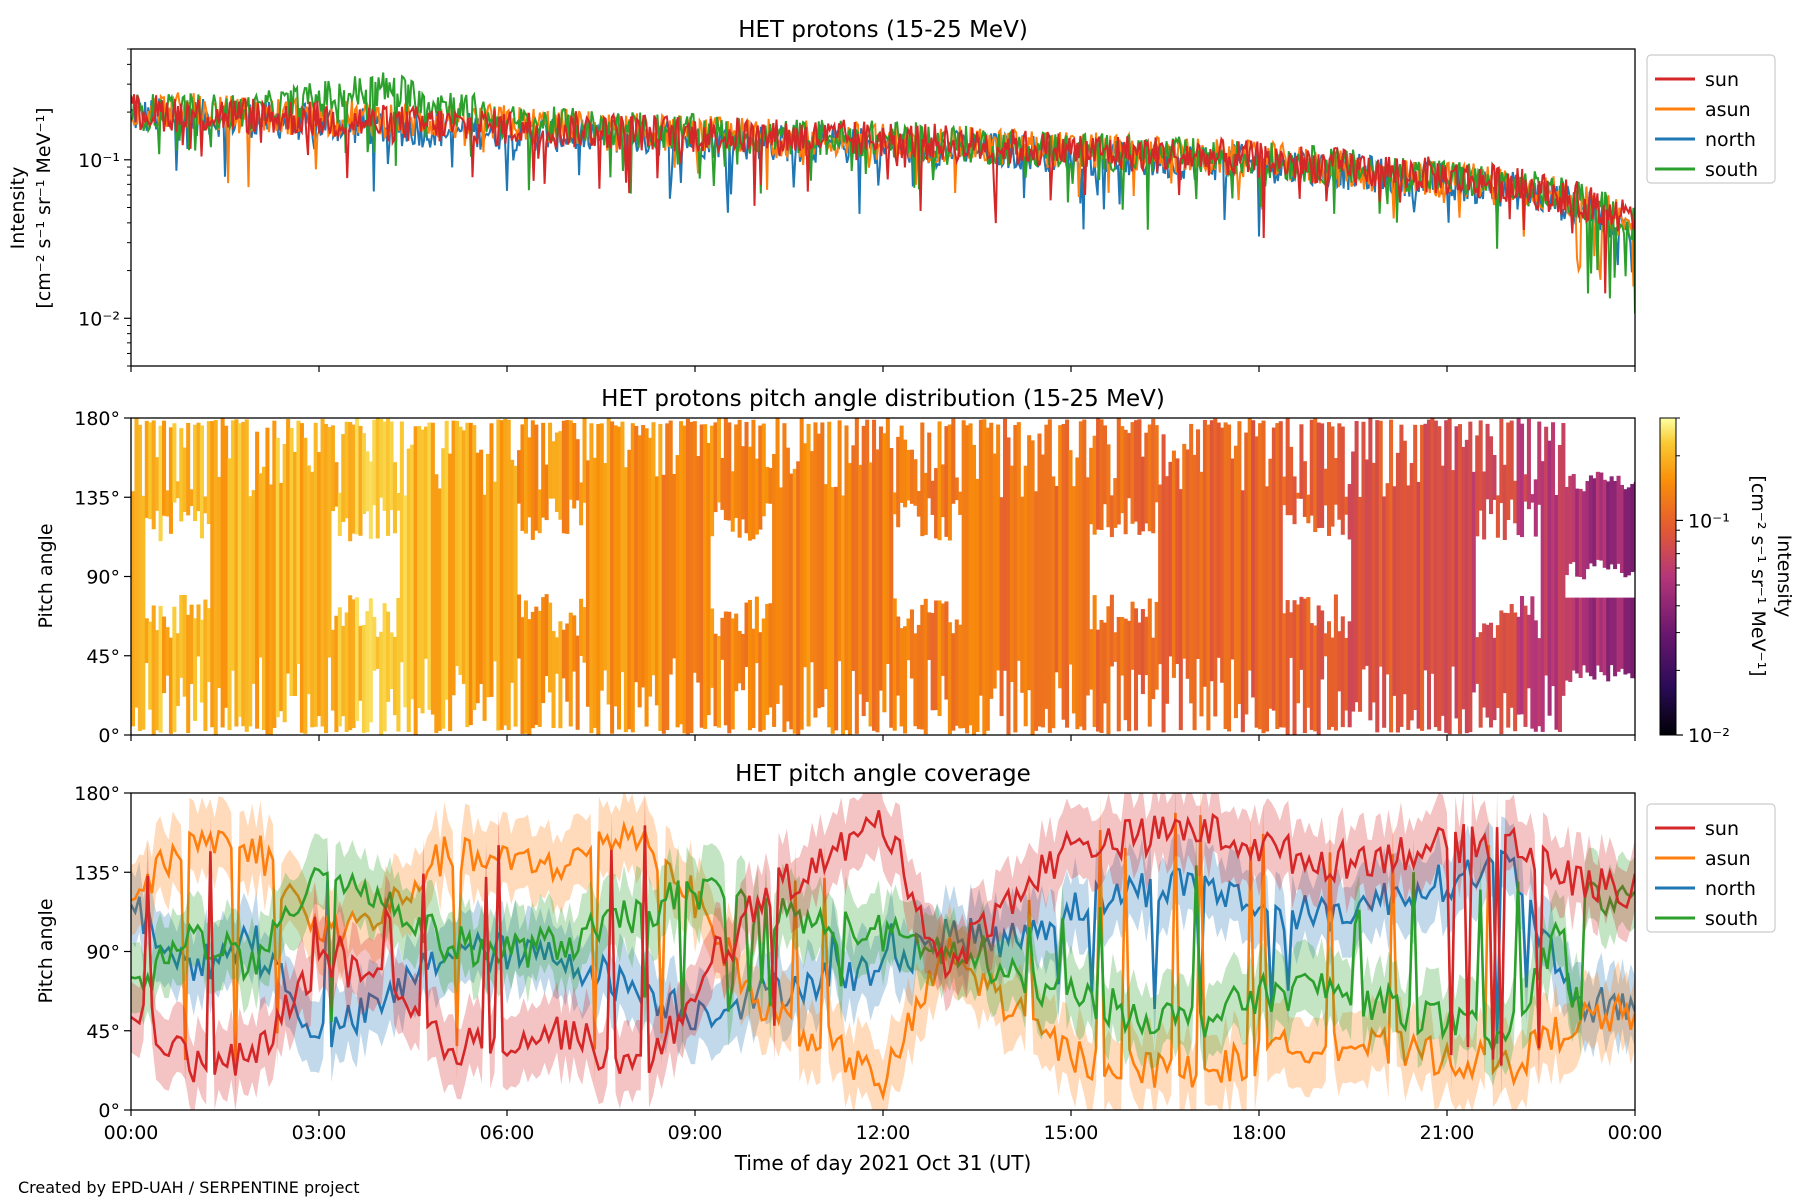  I want to click on series-line-sun, so click(883, 194).